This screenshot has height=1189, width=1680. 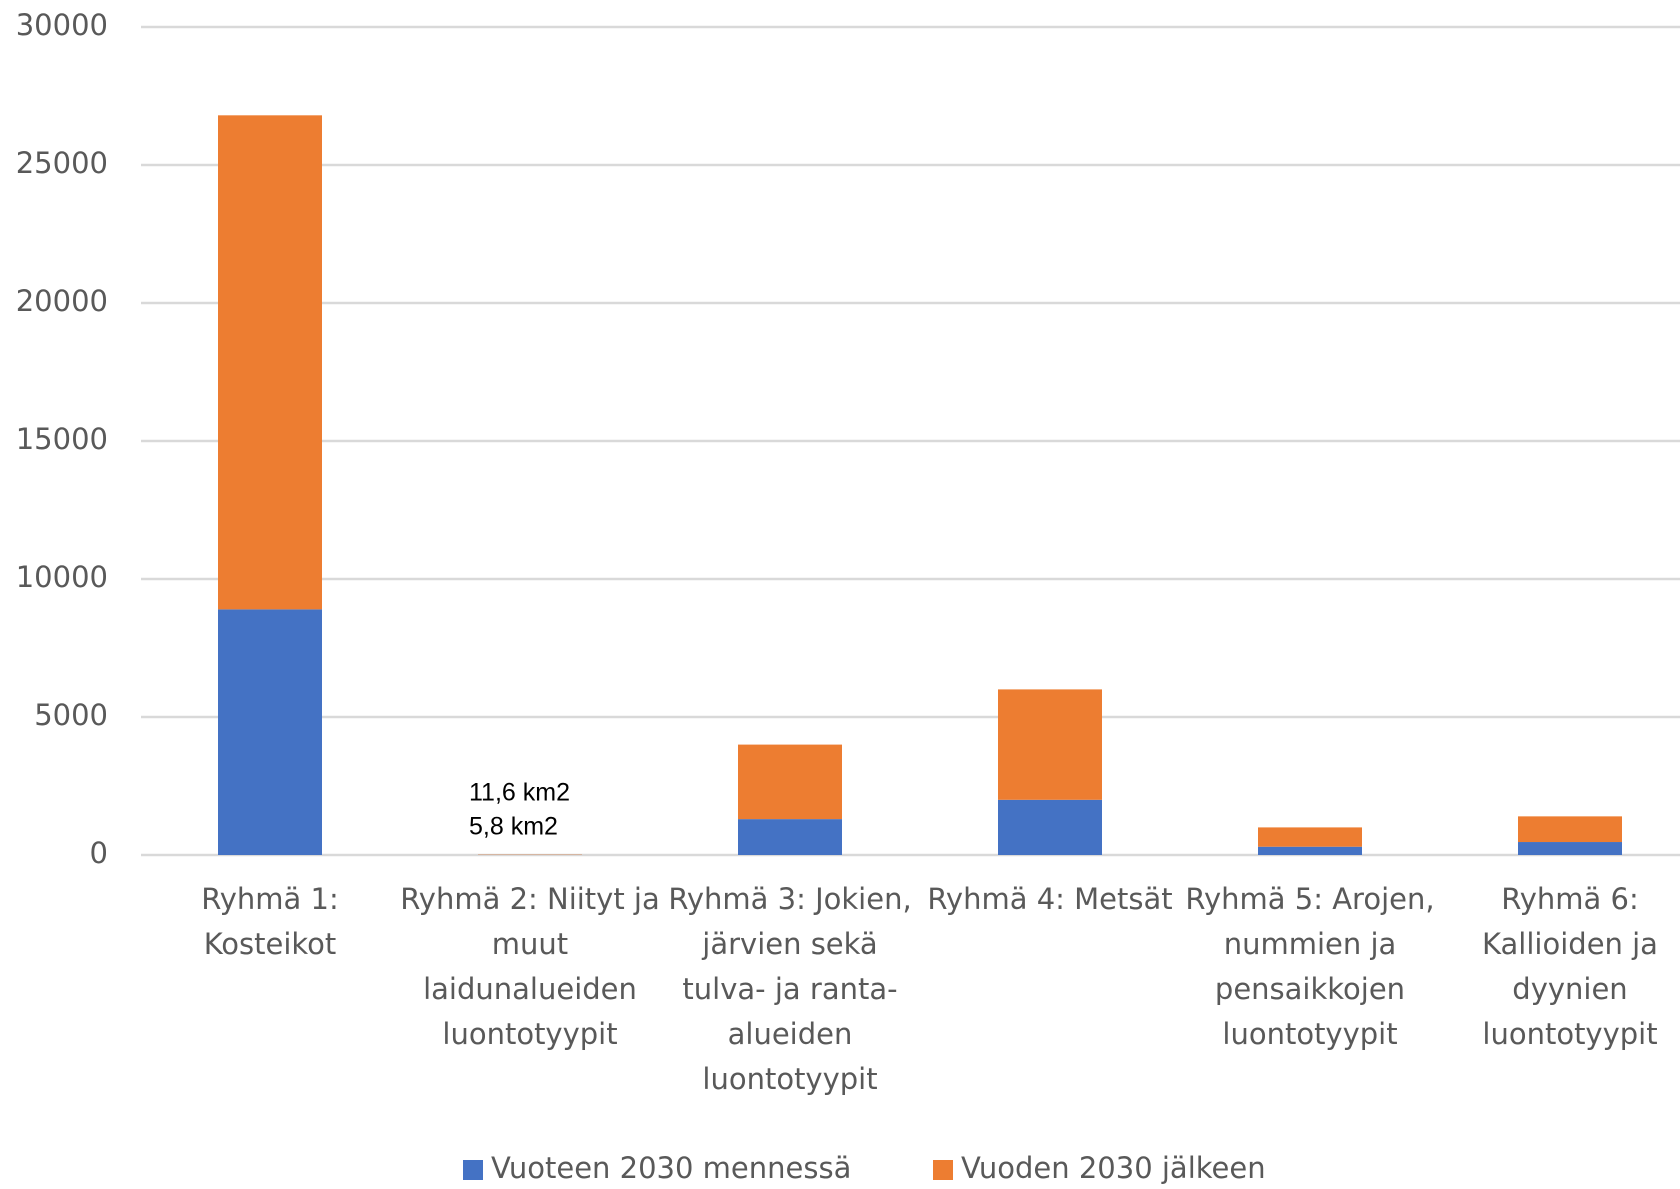 What do you see at coordinates (62, 577) in the screenshot?
I see `y-tick-label: 10000` at bounding box center [62, 577].